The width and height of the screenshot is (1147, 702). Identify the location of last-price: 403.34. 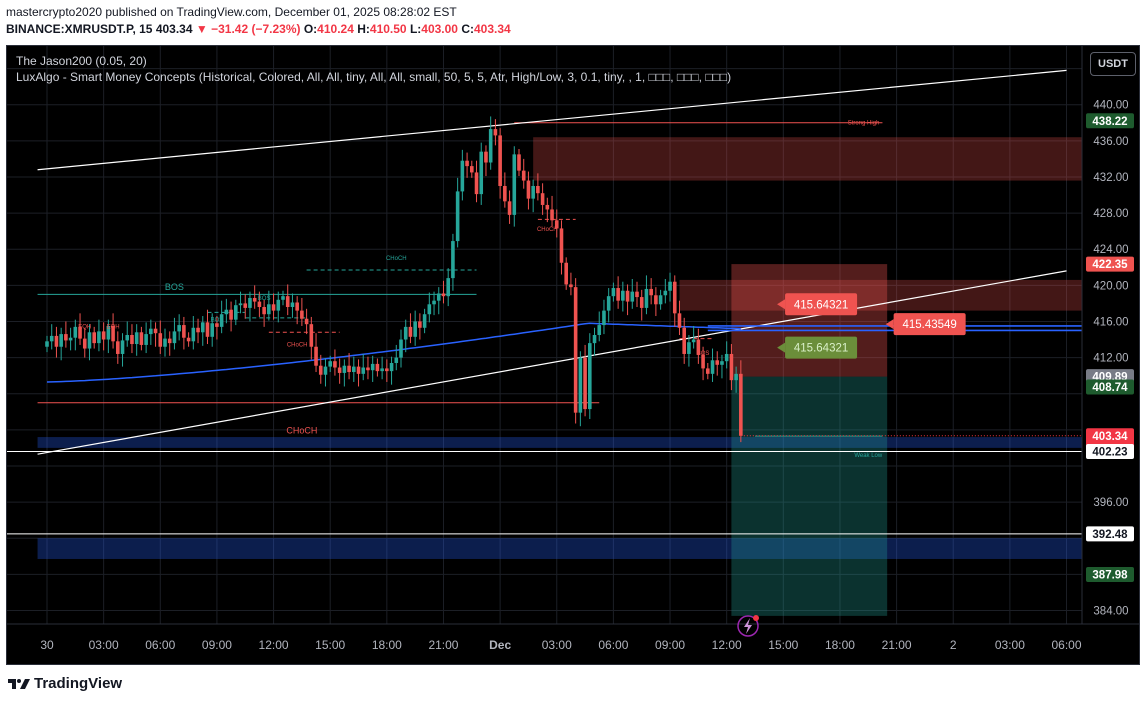
(174, 29).